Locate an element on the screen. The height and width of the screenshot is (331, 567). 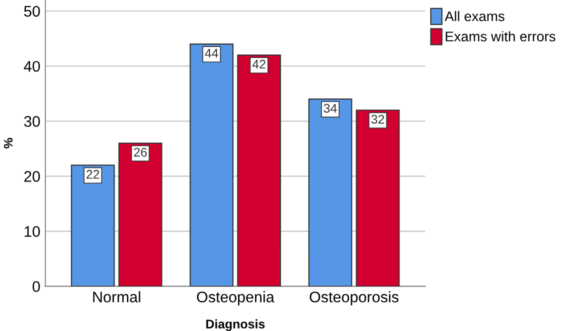
y-tick-label: 20 is located at coordinates (32, 176).